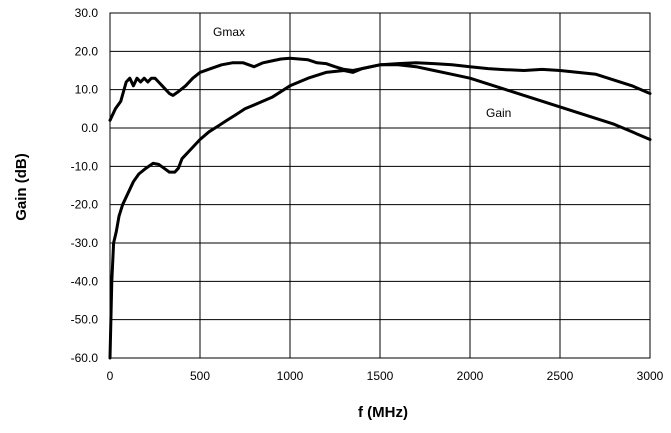  Describe the element at coordinates (85, 358) in the screenshot. I see `y-tick-label: -60.0` at that location.